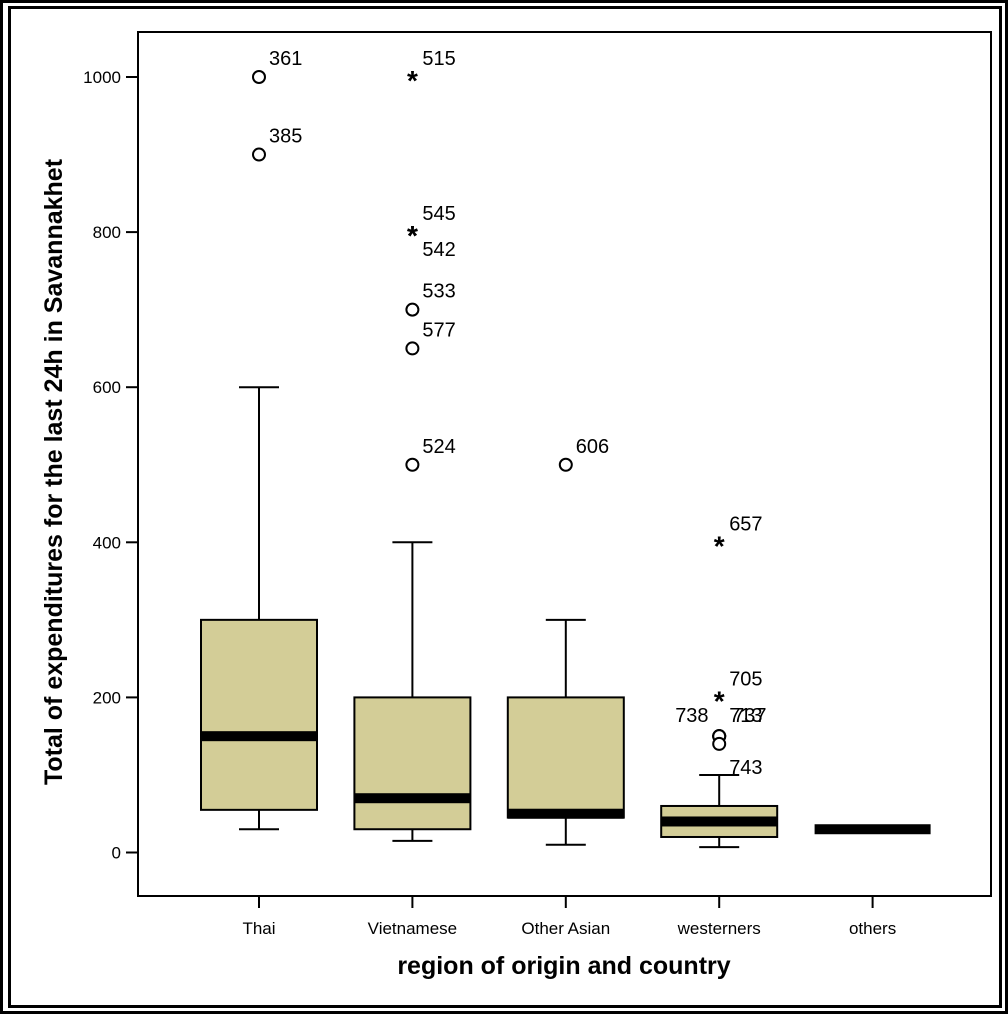  What do you see at coordinates (285, 59) in the screenshot?
I see `outlier-label: 361` at bounding box center [285, 59].